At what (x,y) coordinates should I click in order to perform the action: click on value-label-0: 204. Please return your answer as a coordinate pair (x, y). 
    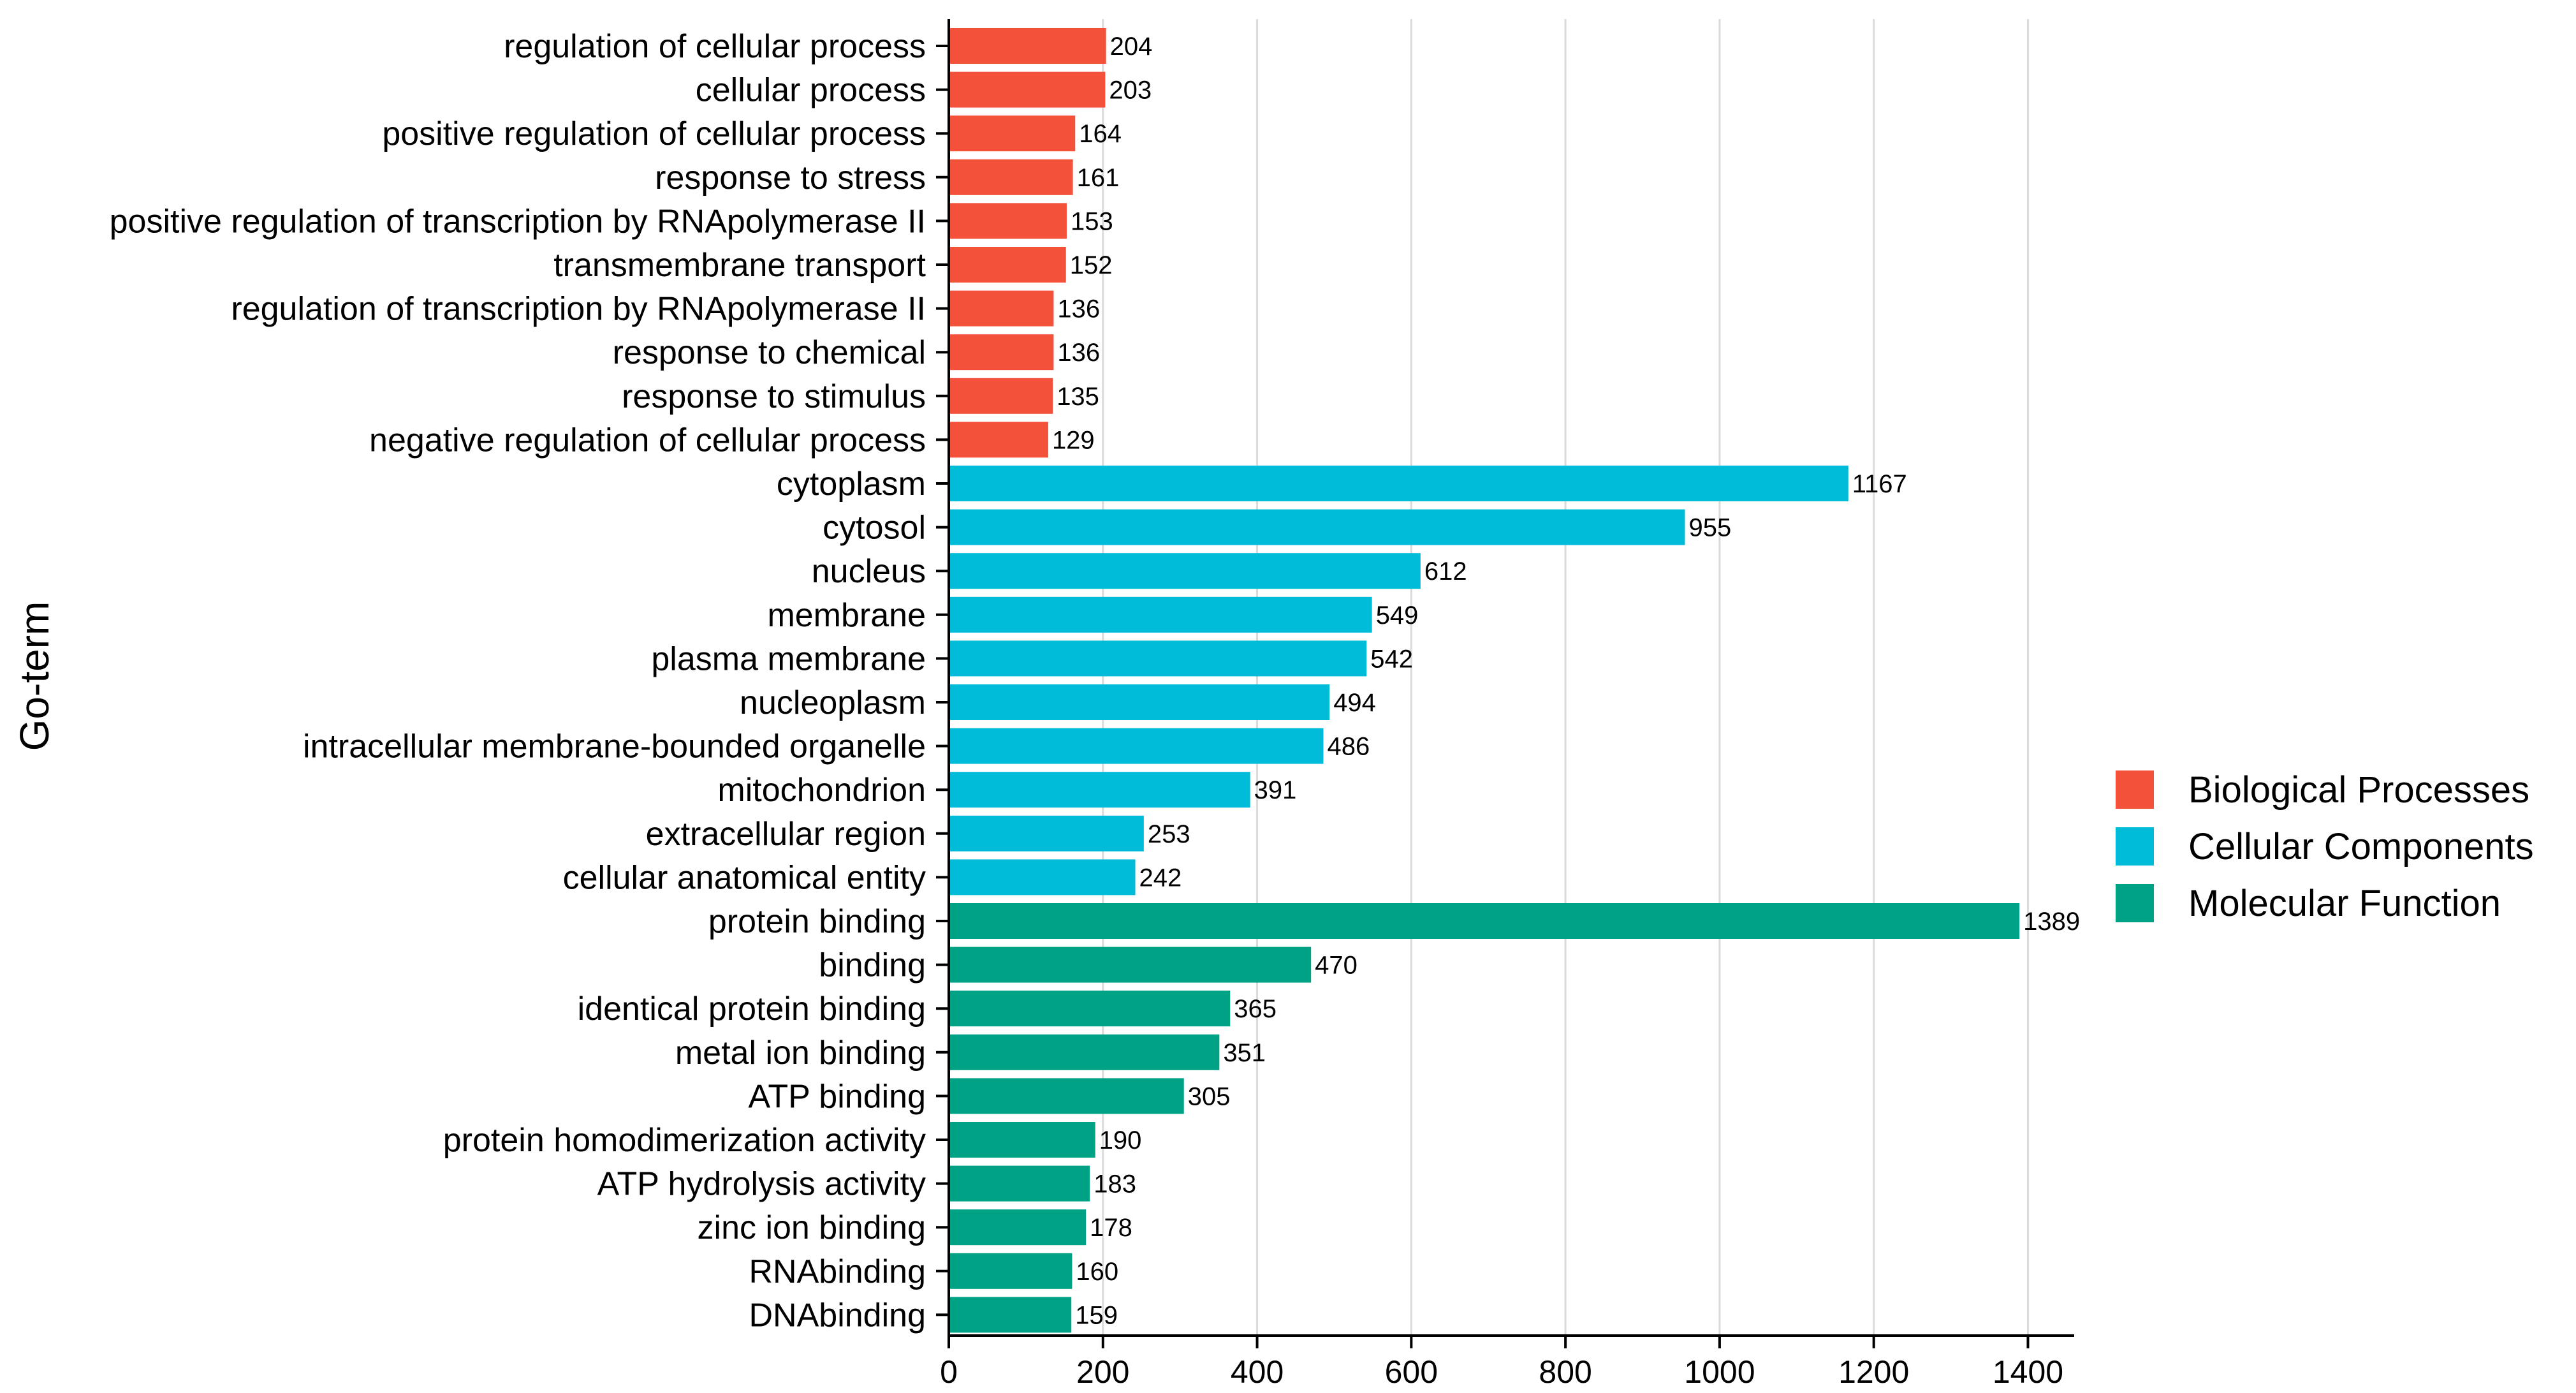
    Looking at the image, I should click on (1131, 47).